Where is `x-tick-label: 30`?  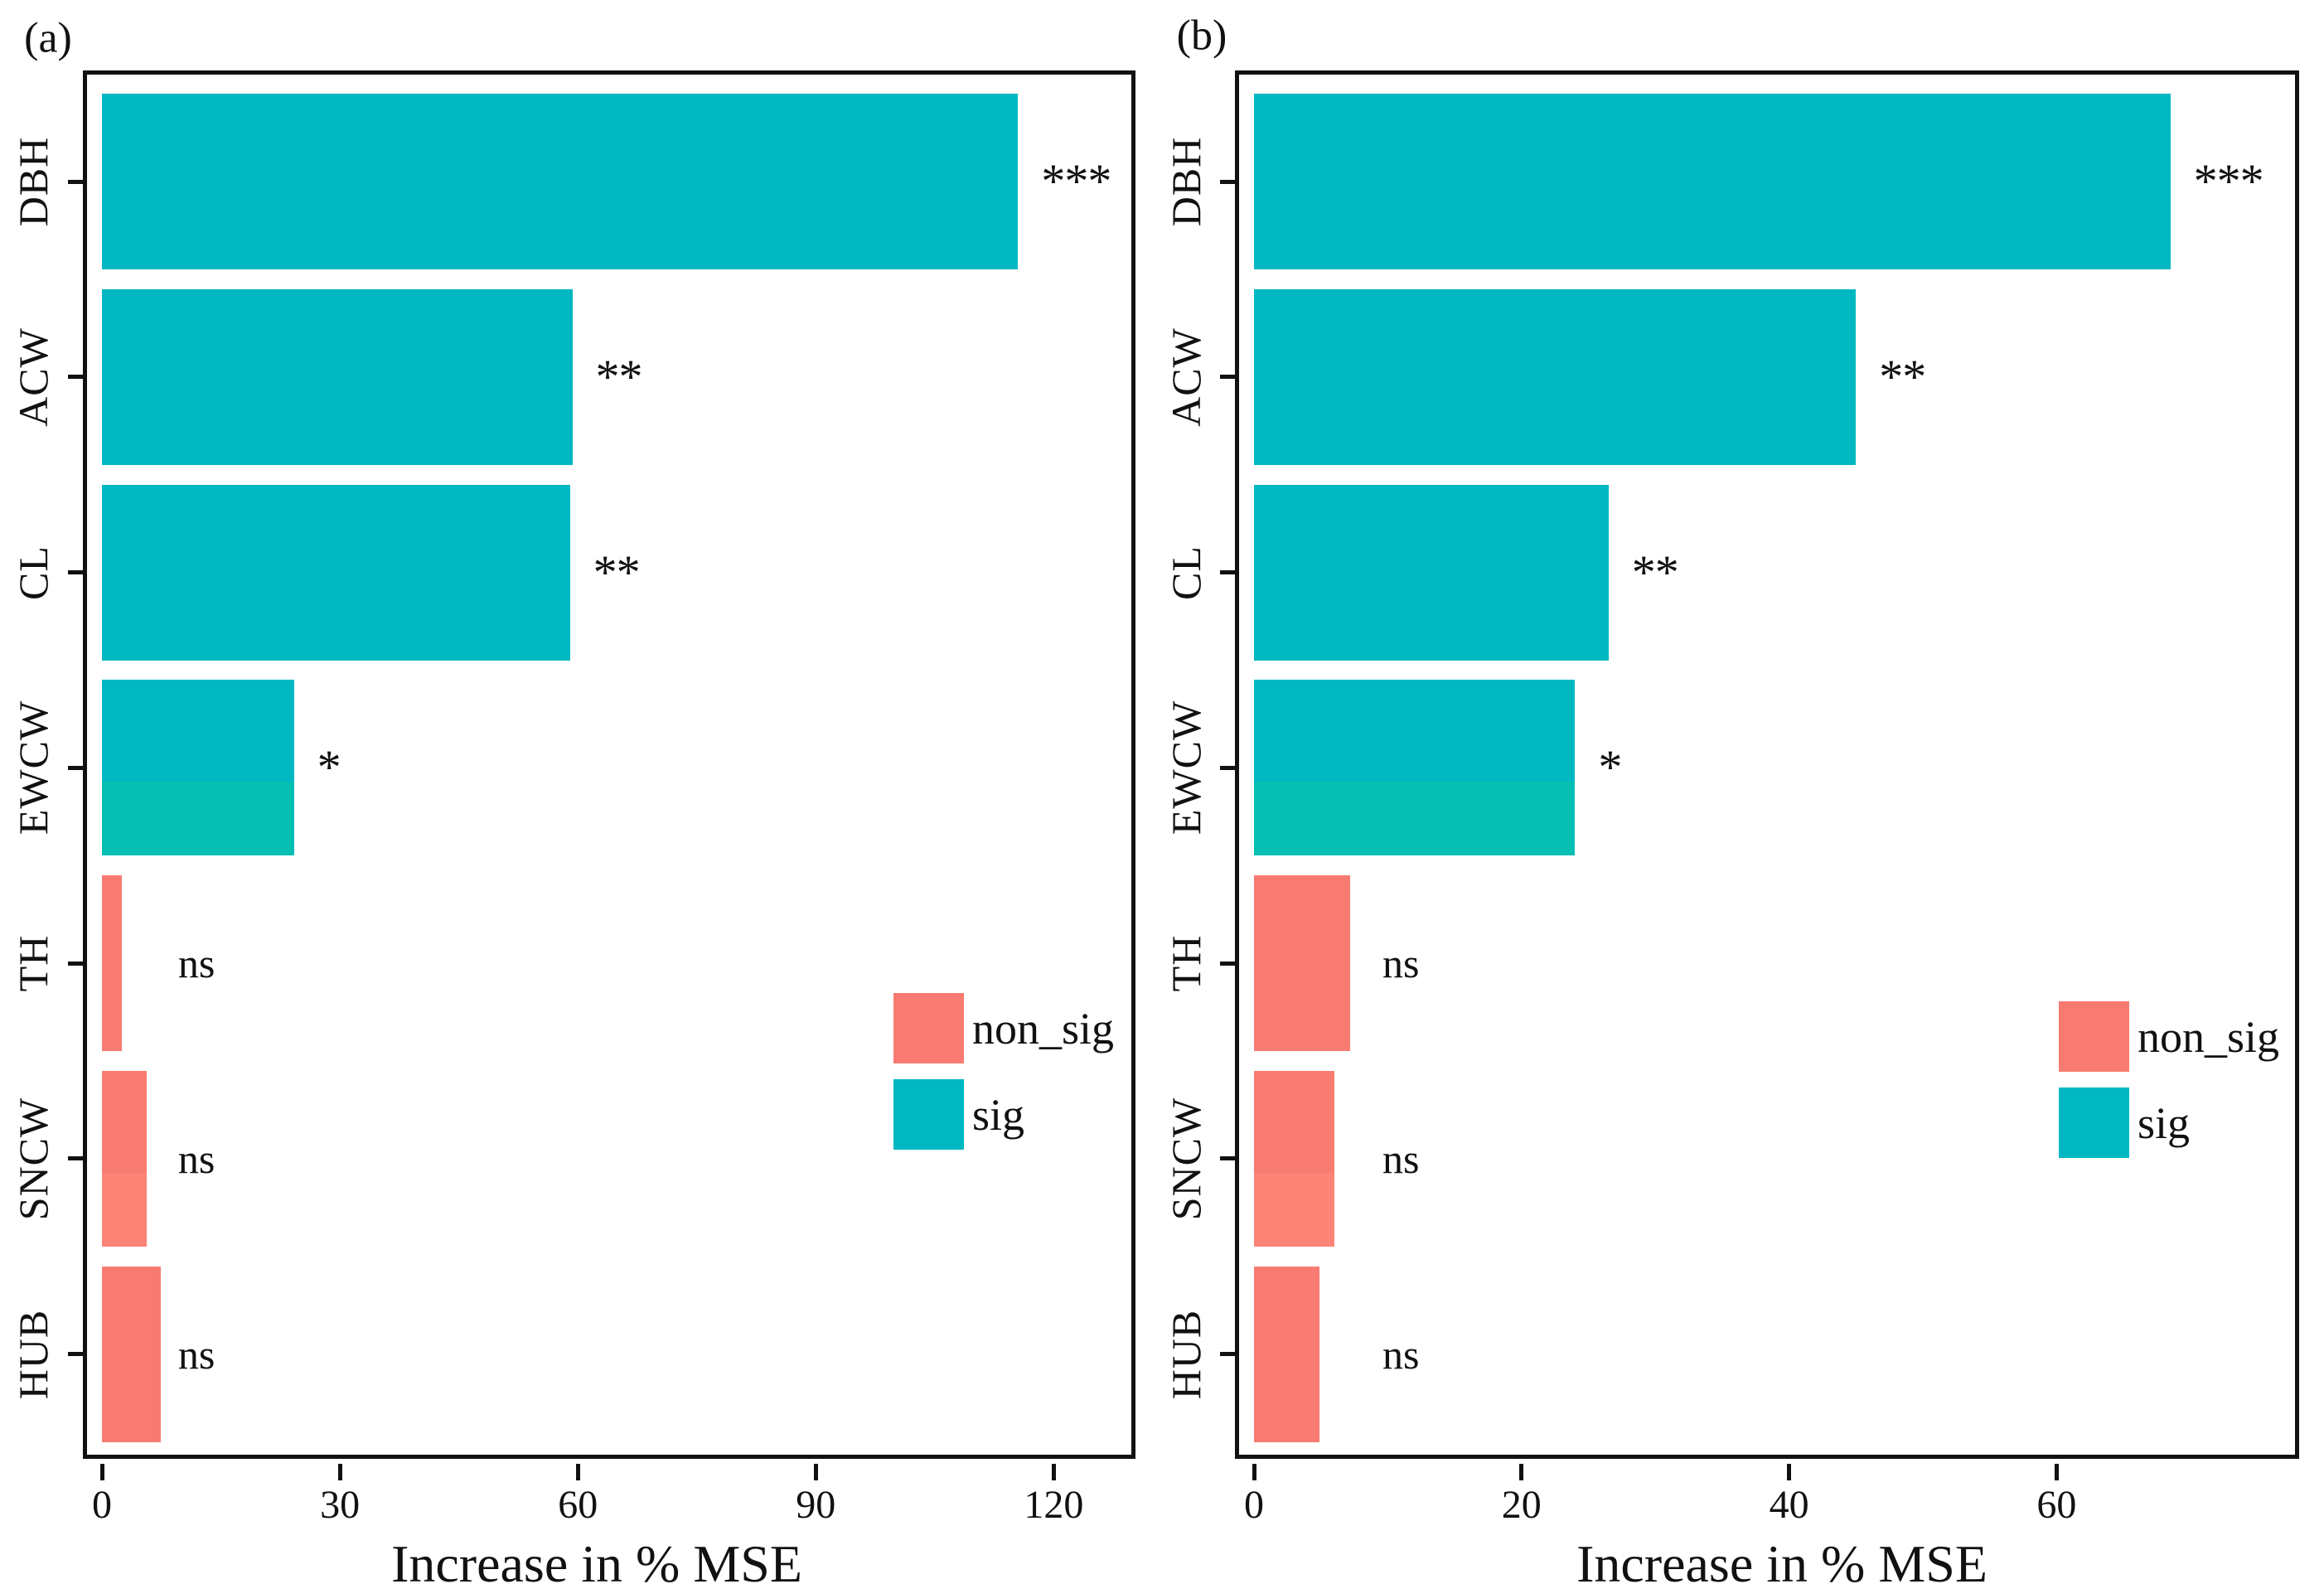 x-tick-label: 30 is located at coordinates (340, 1505).